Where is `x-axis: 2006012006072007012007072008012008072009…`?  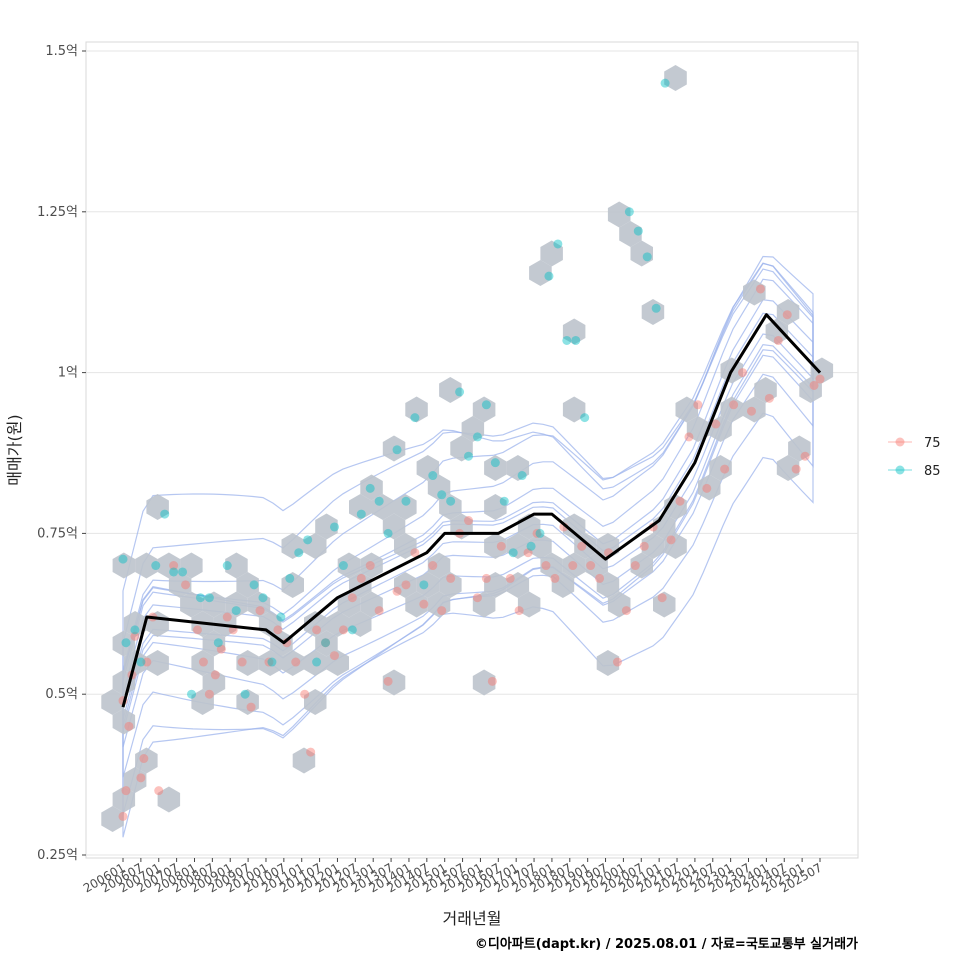 x-axis: 2006012006072007012007072008012008072009… is located at coordinates (453, 877).